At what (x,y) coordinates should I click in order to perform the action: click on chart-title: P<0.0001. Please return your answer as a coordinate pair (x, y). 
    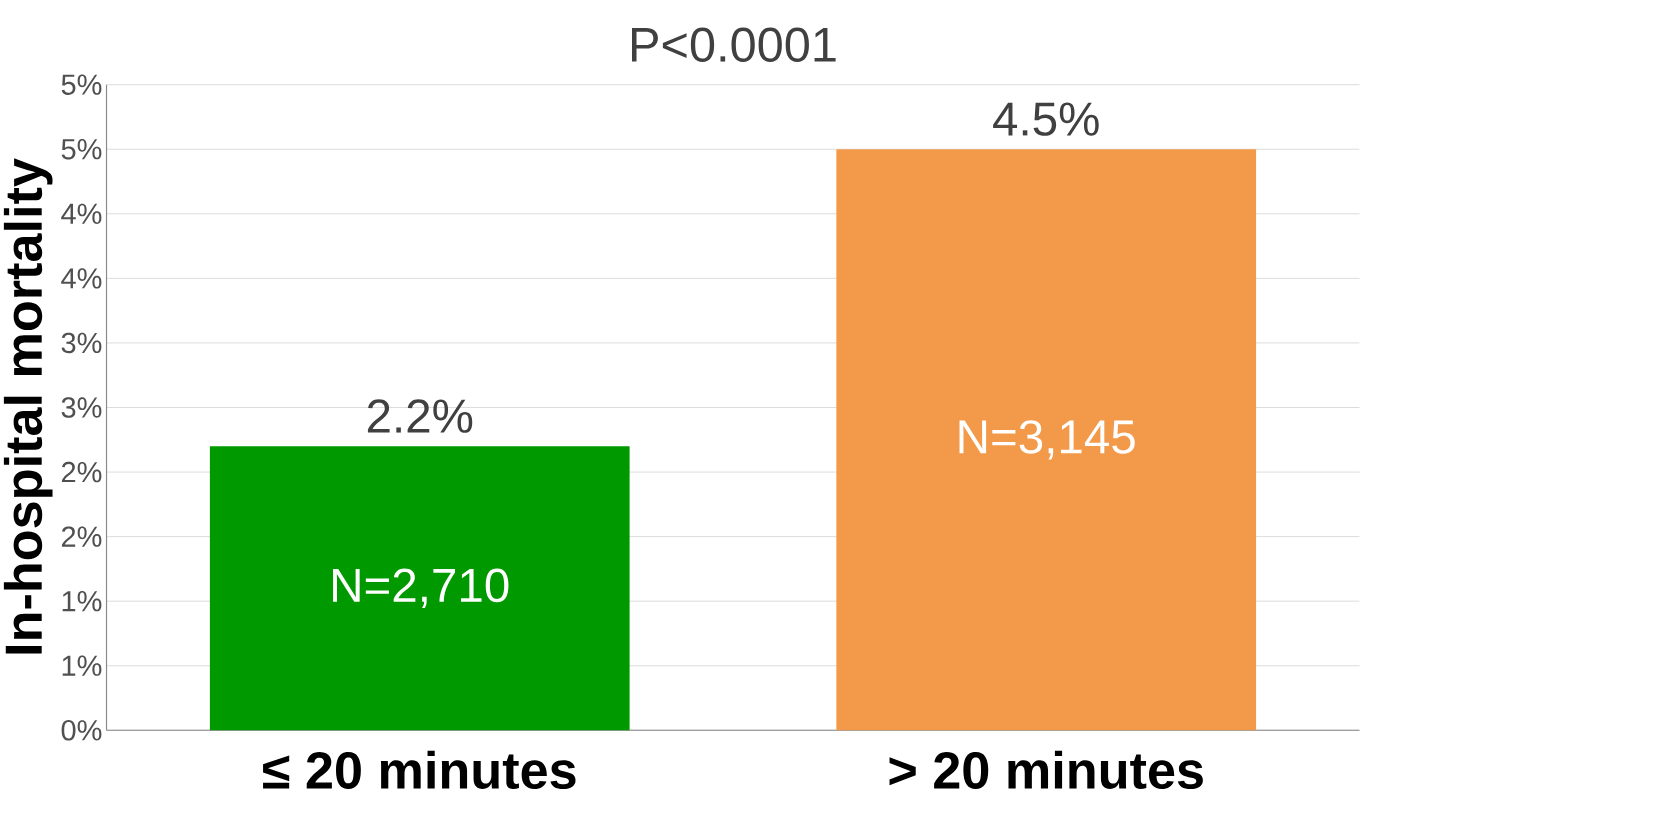
    Looking at the image, I should click on (733, 44).